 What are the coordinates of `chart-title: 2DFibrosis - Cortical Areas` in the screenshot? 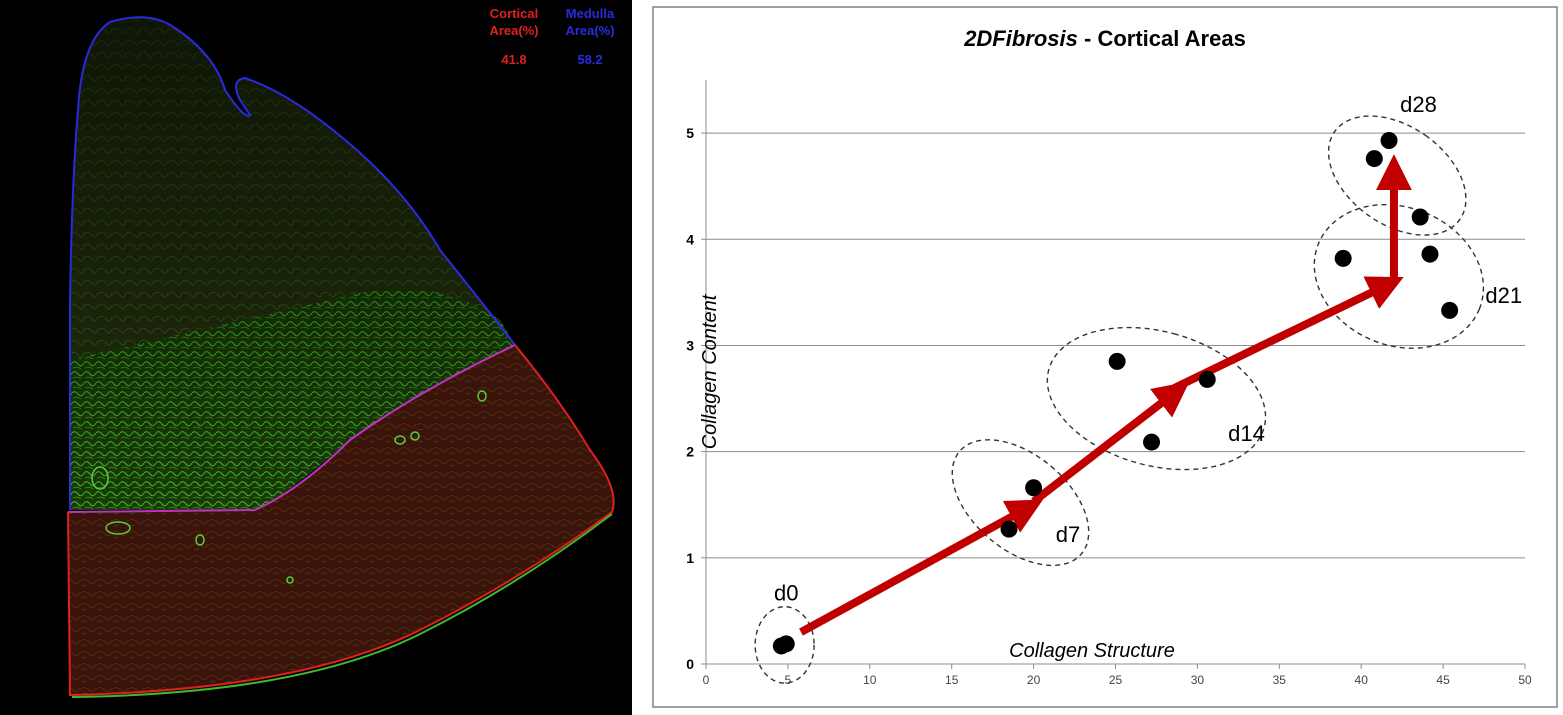 It's located at (1104, 38).